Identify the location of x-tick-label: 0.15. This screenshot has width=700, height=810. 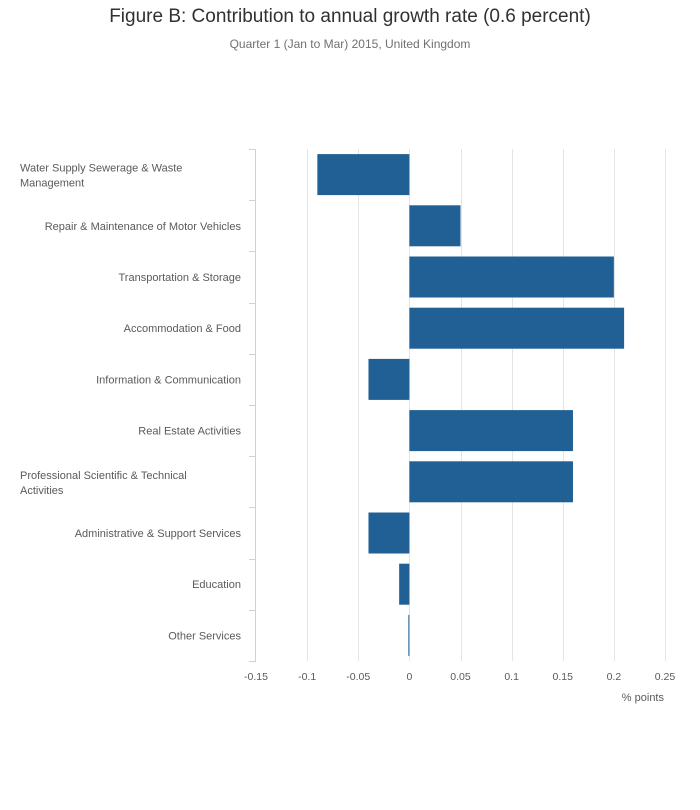
(563, 677).